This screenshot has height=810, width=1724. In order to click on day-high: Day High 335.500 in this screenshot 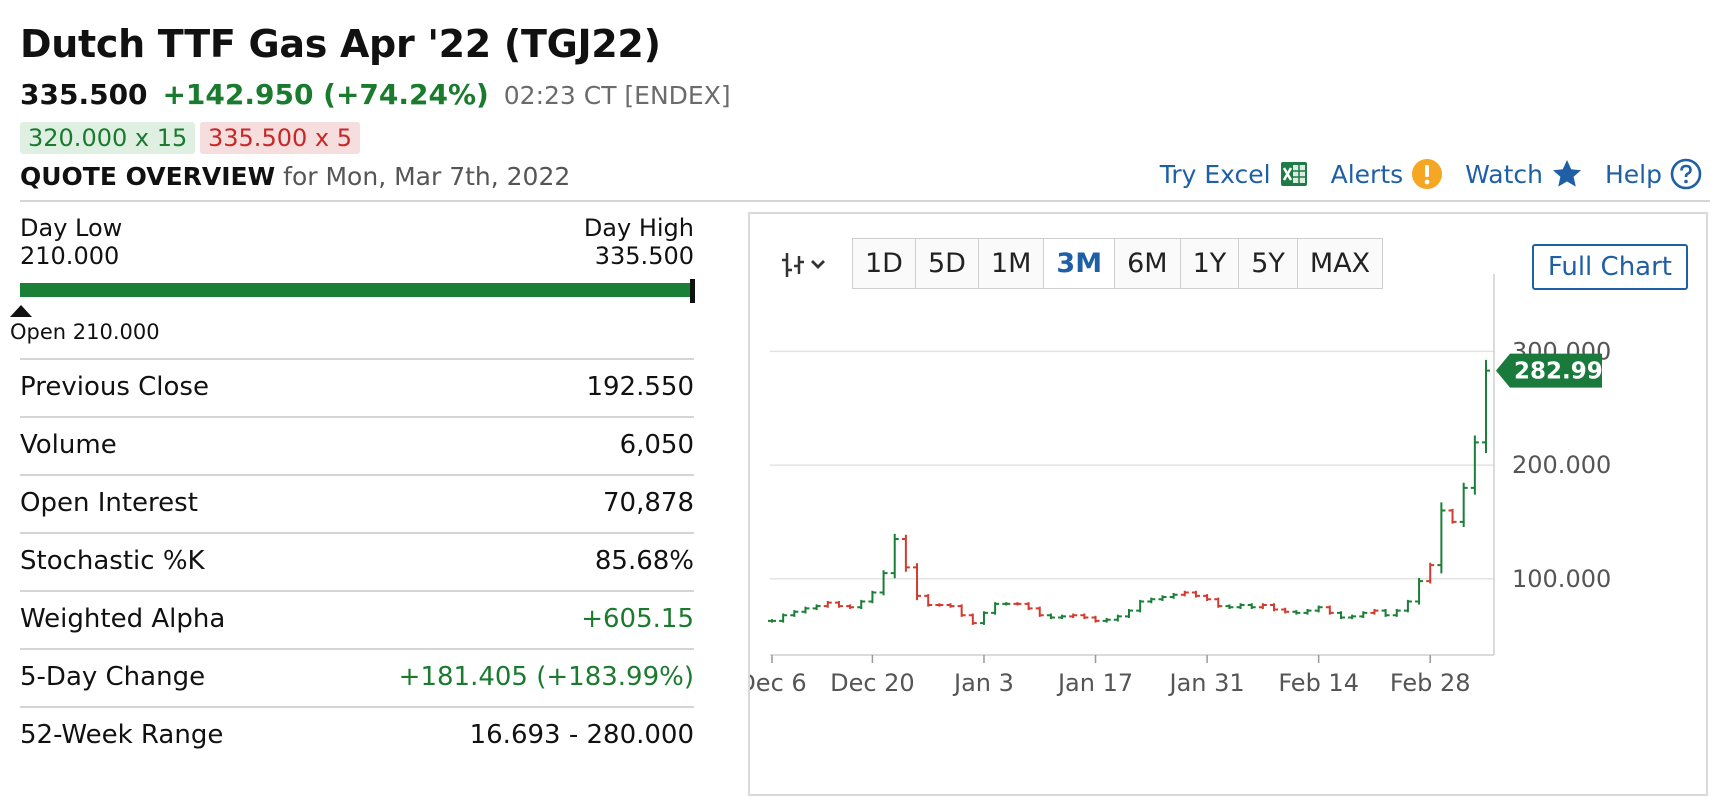, I will do `click(639, 242)`.